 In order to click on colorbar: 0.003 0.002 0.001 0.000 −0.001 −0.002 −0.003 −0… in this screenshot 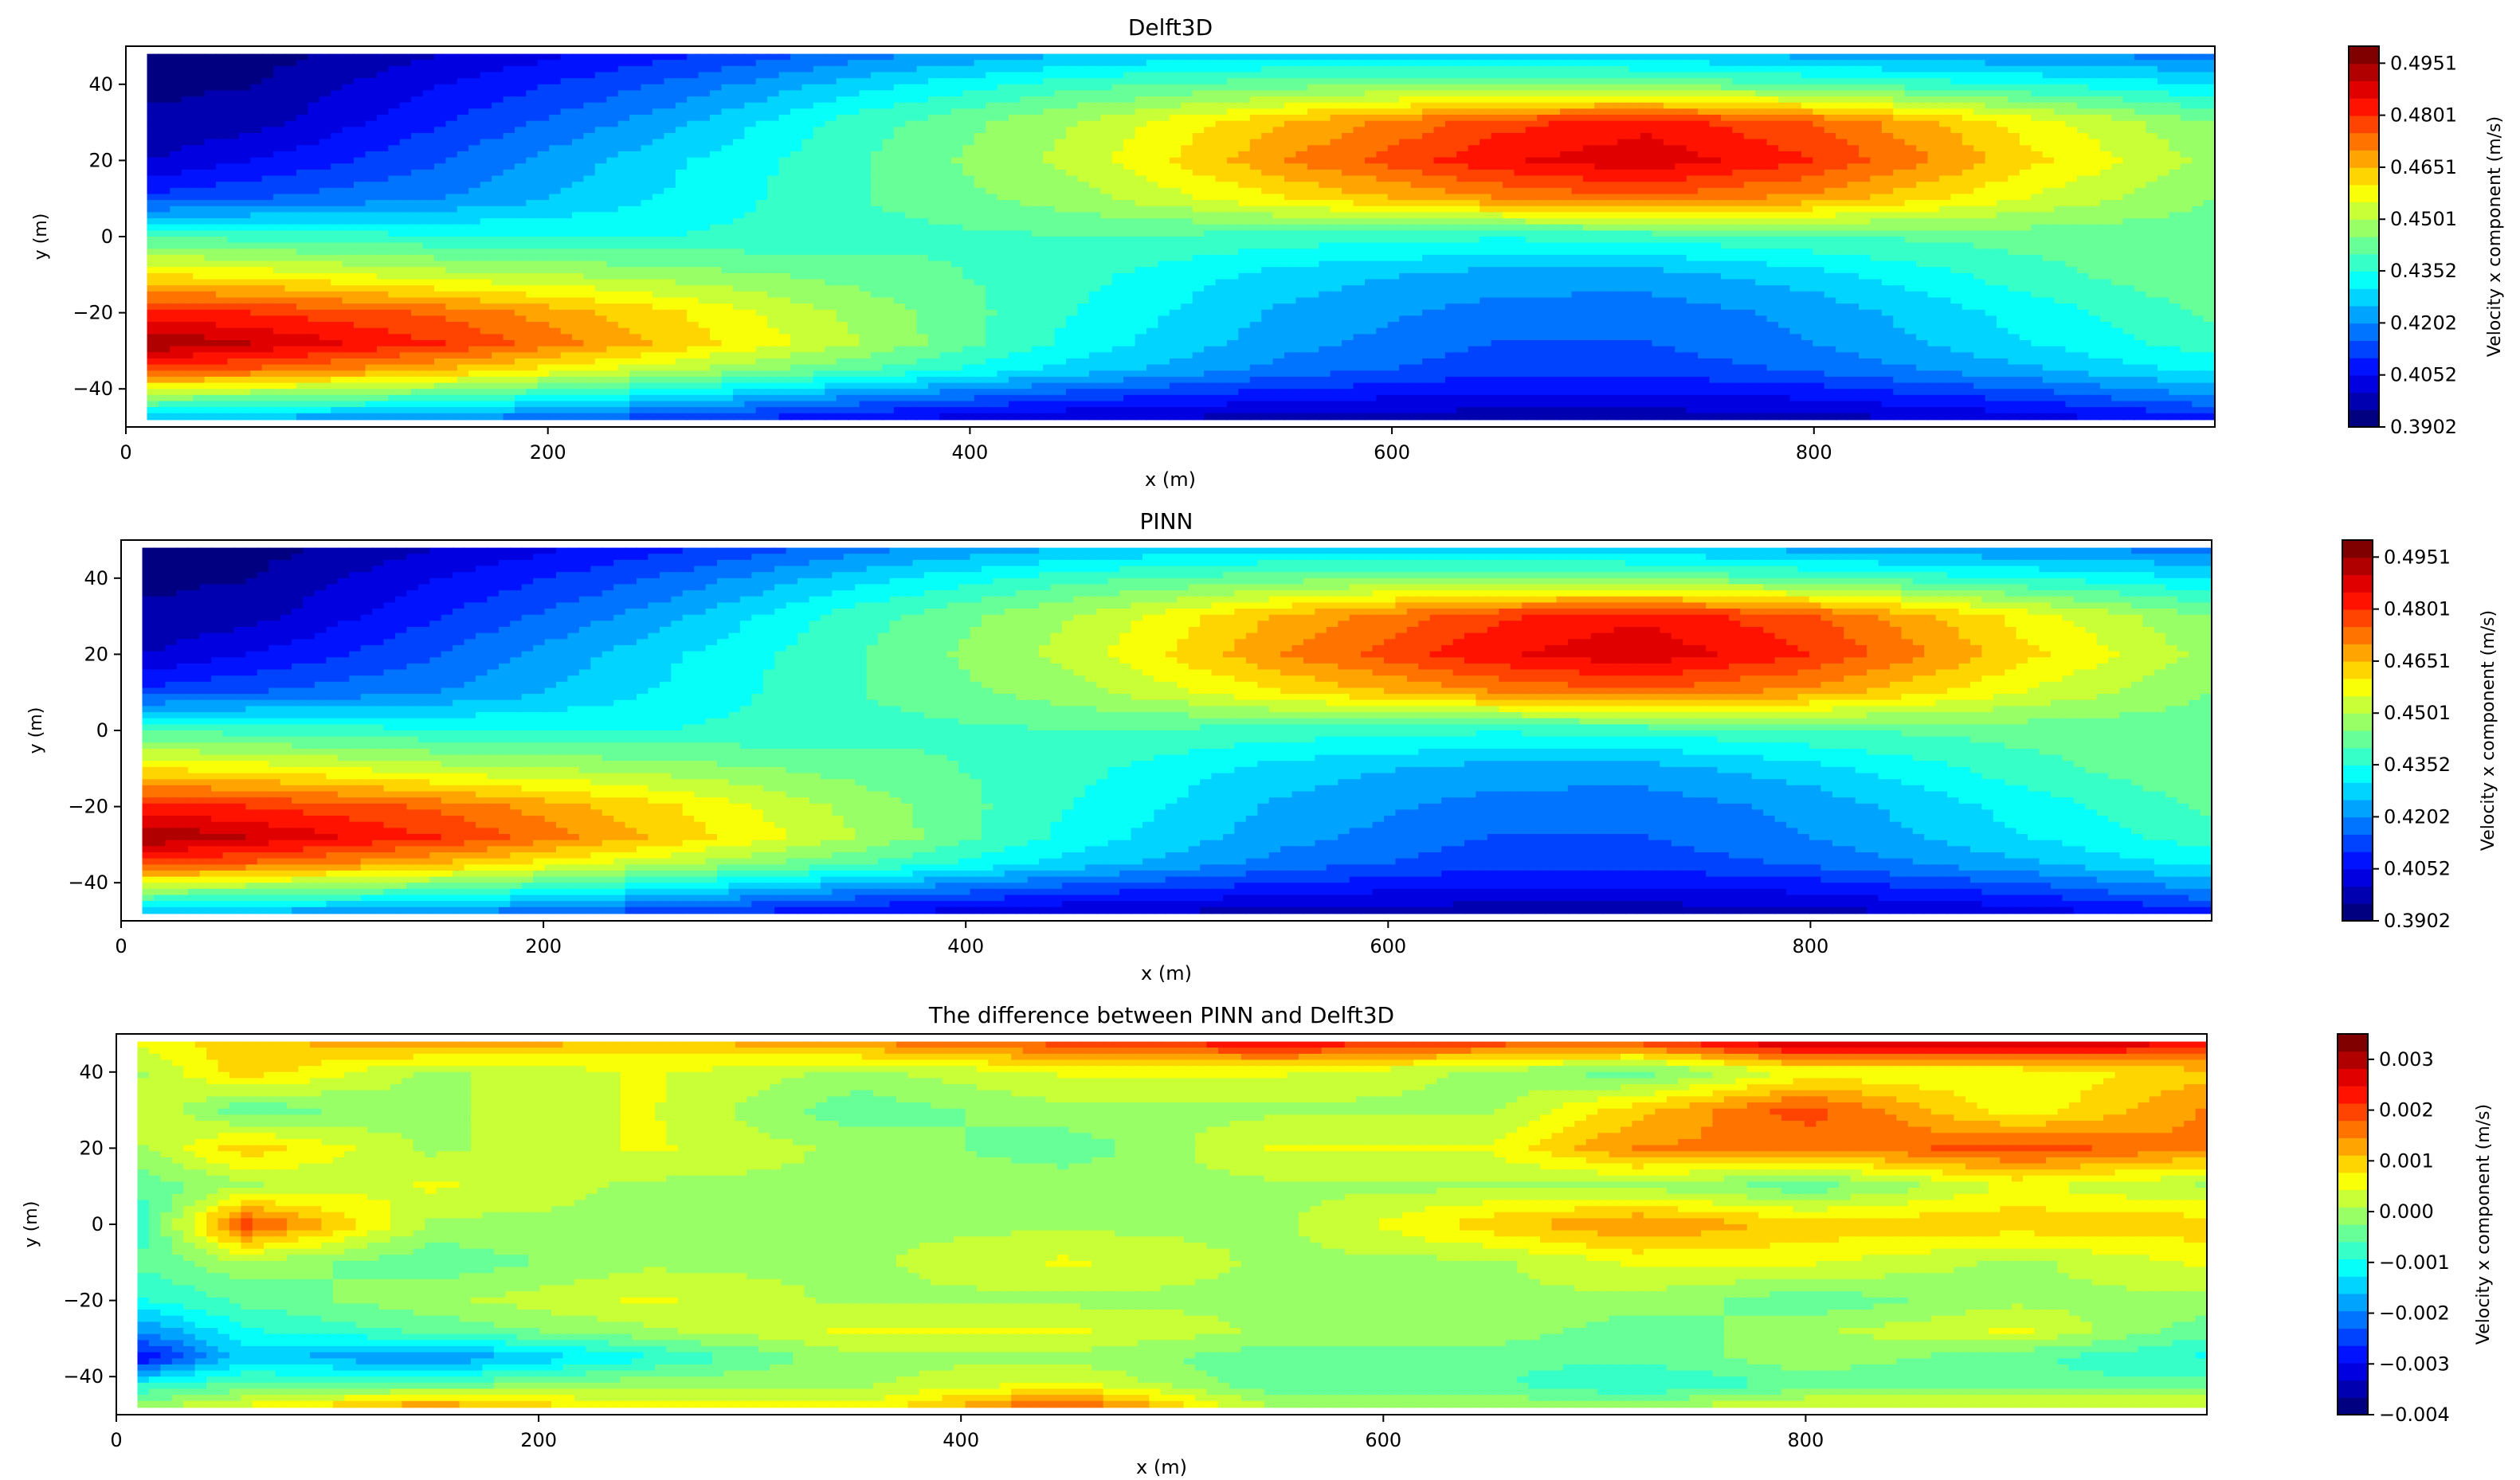, I will do `click(2415, 1229)`.